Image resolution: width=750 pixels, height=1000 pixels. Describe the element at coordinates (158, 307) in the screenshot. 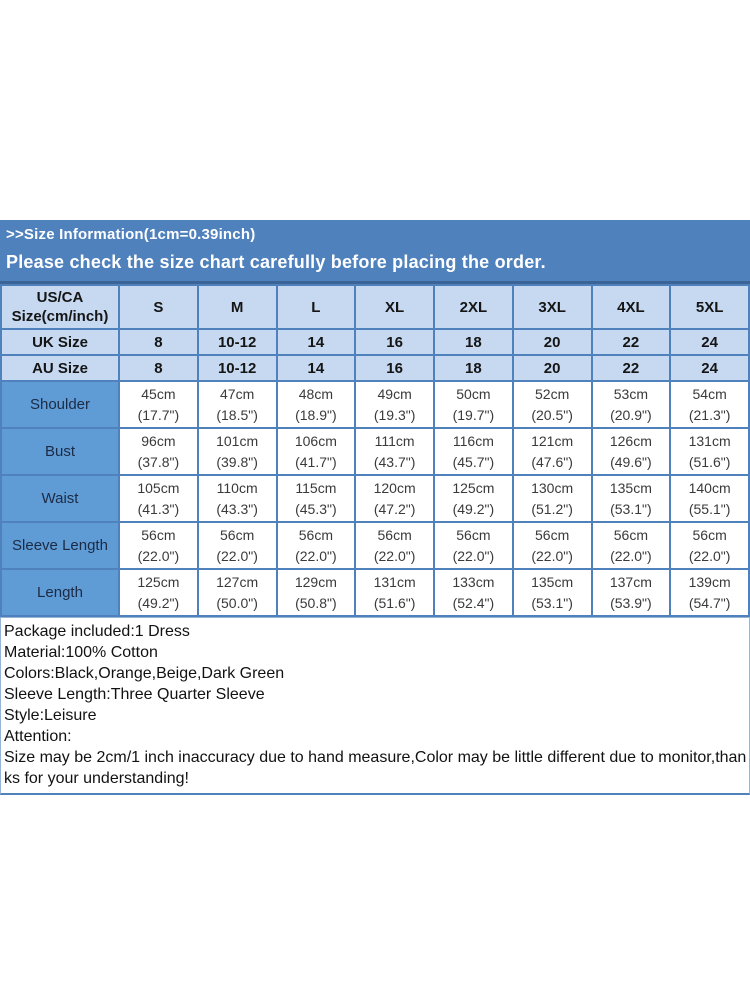

I see `size-col-header: S` at that location.